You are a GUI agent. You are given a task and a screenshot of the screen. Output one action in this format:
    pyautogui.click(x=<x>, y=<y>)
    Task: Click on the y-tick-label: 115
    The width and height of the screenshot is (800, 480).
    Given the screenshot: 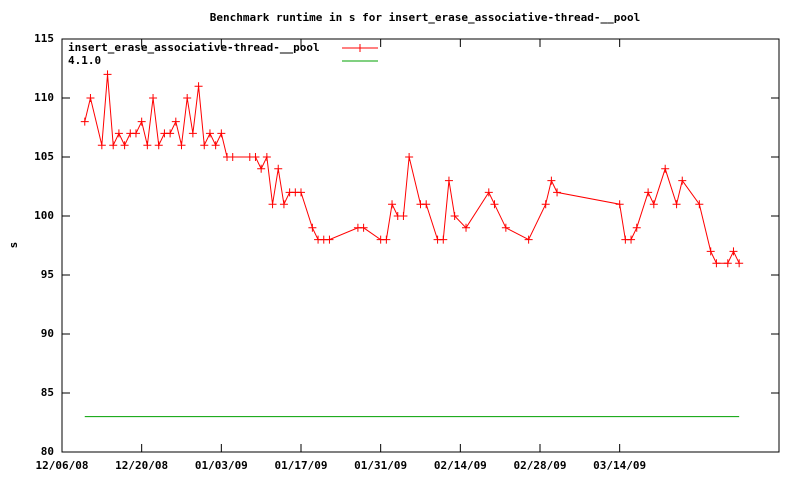 What is the action you would take?
    pyautogui.click(x=44, y=38)
    